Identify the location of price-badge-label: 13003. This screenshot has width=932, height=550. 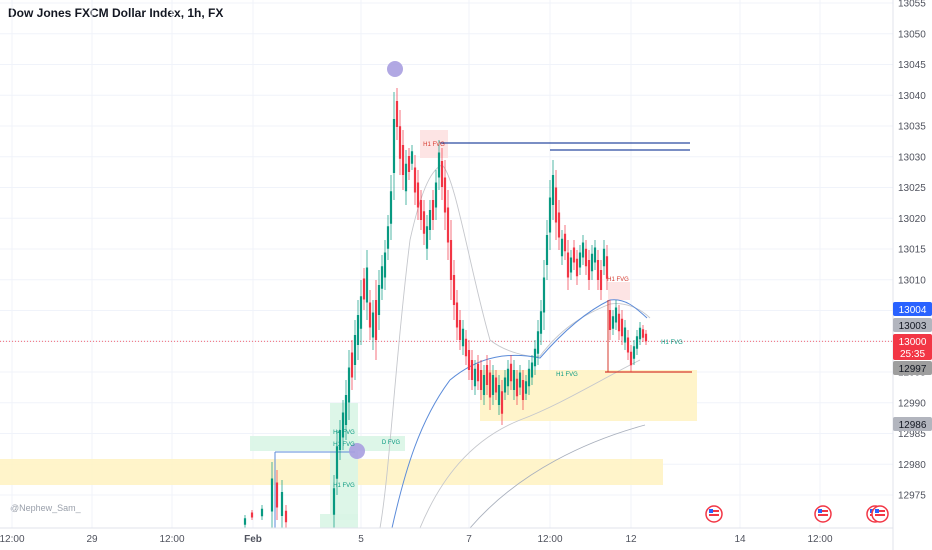
(913, 326).